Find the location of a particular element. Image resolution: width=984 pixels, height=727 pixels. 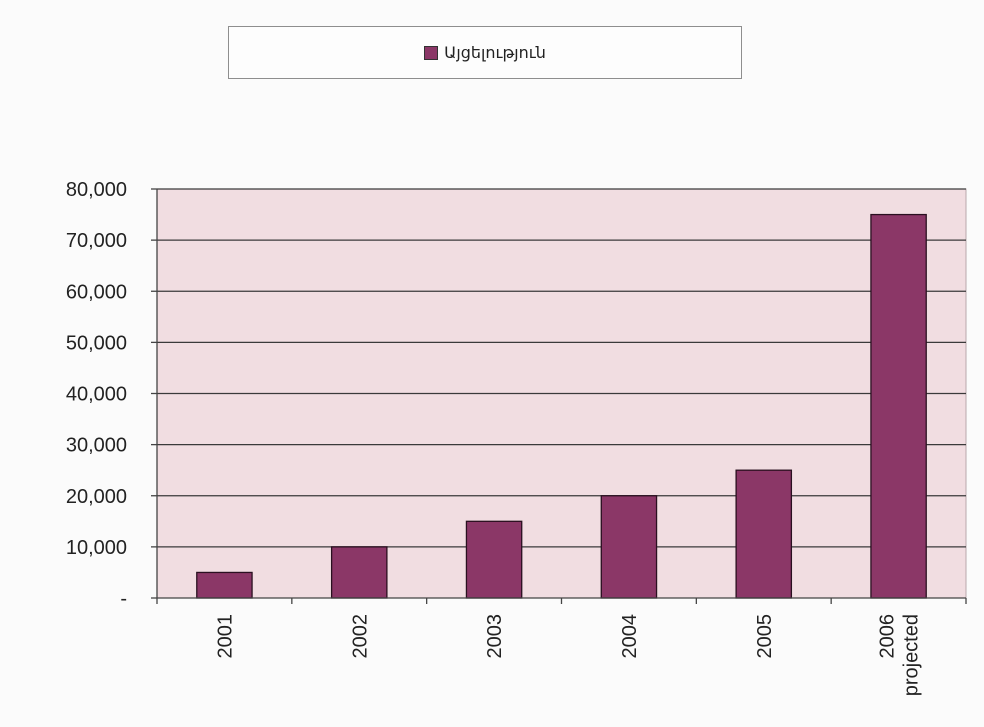

y-tick-label: 50,000 is located at coordinates (96, 343).